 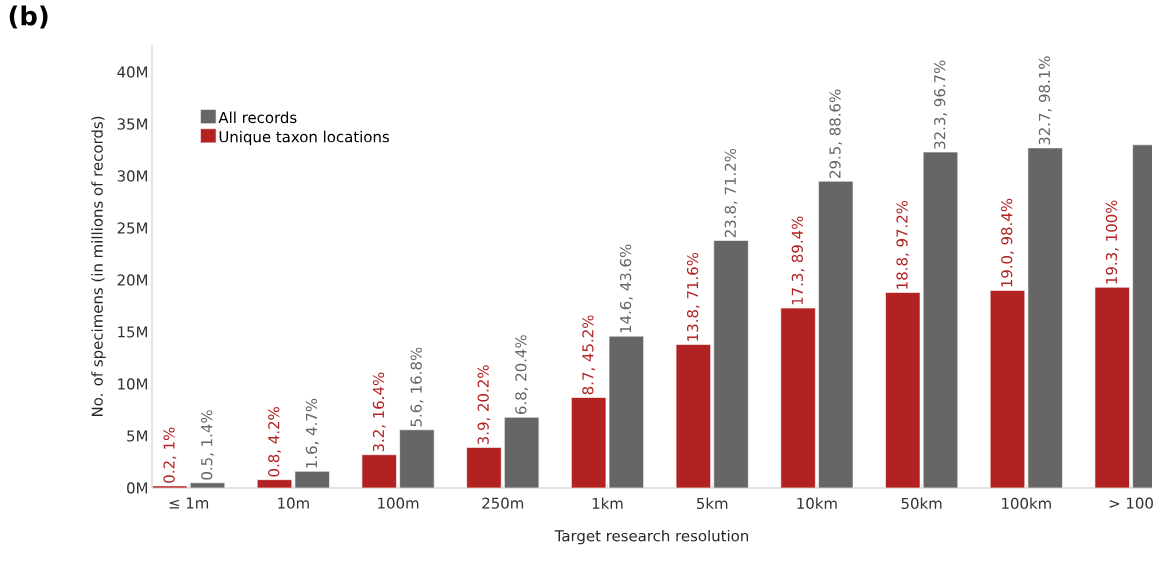 What do you see at coordinates (940, 104) in the screenshot?
I see `data-label: 32.3, 96.7%` at bounding box center [940, 104].